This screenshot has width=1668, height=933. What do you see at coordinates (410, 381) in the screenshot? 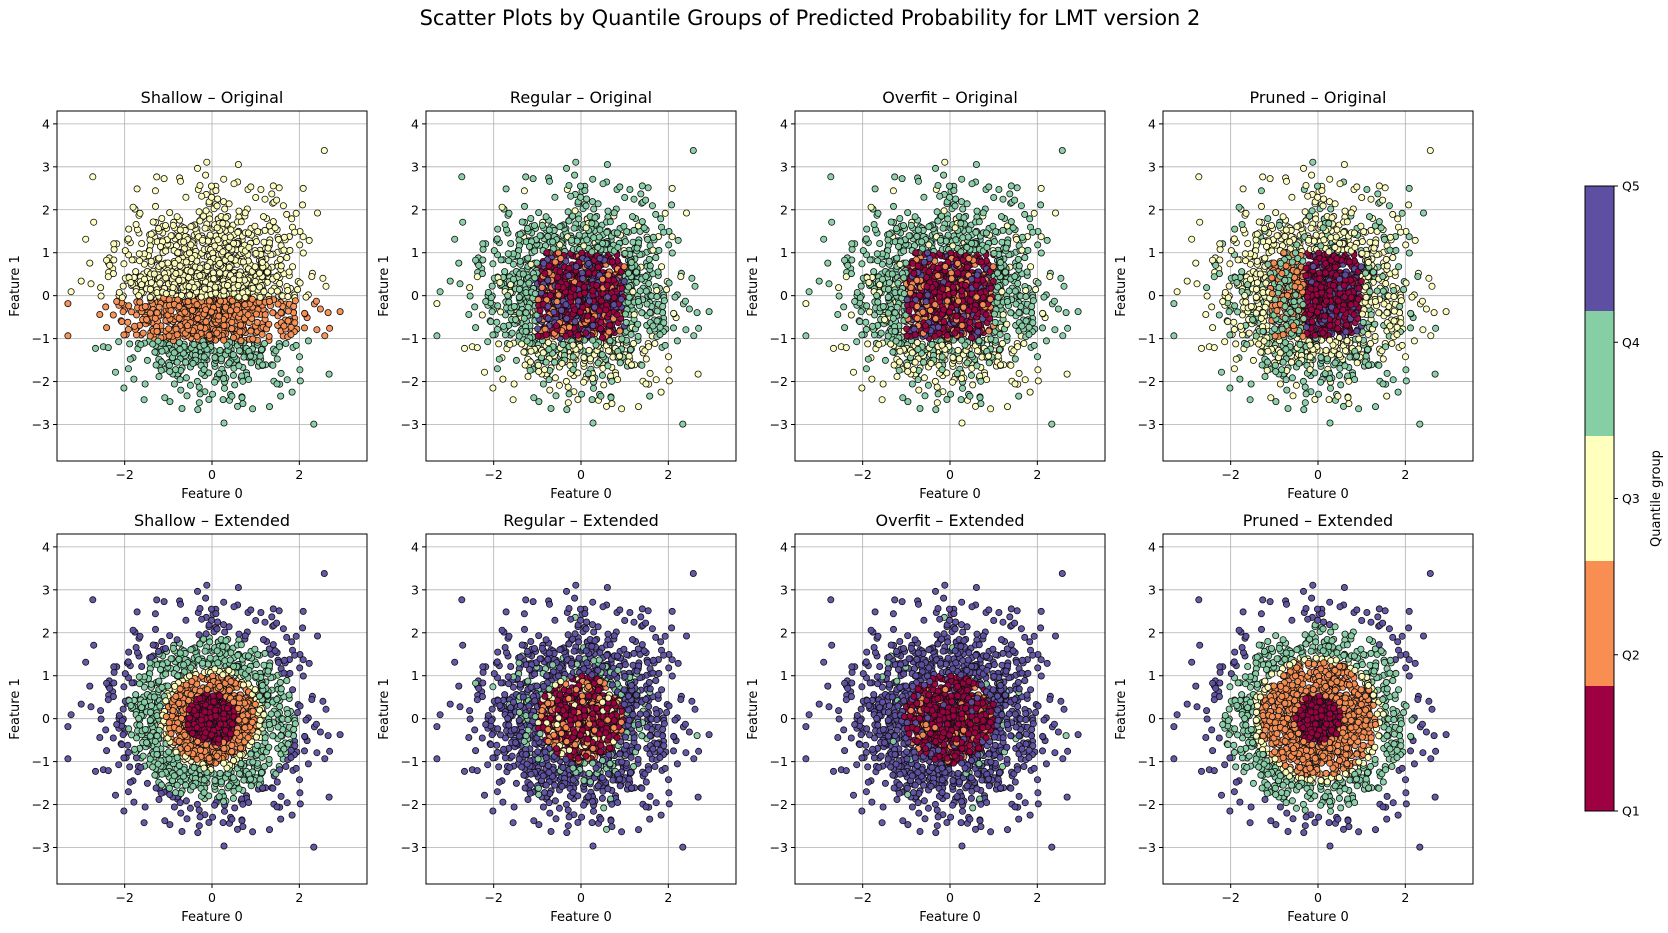
I see `y-tick-label: −2` at bounding box center [410, 381].